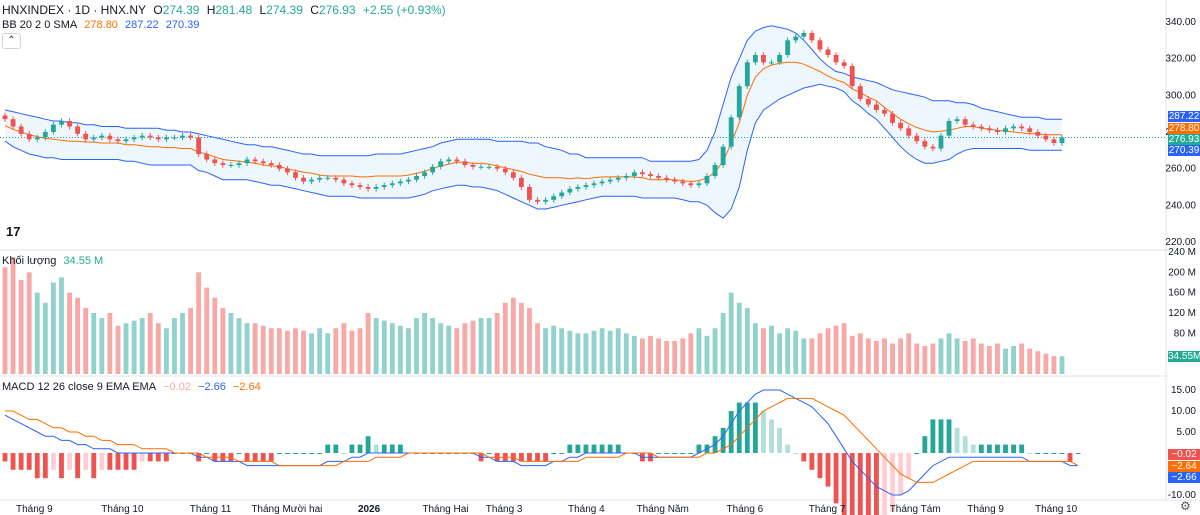  Describe the element at coordinates (54, 261) in the screenshot. I see `volume-legend: Khối lượng 34.55 M` at that location.